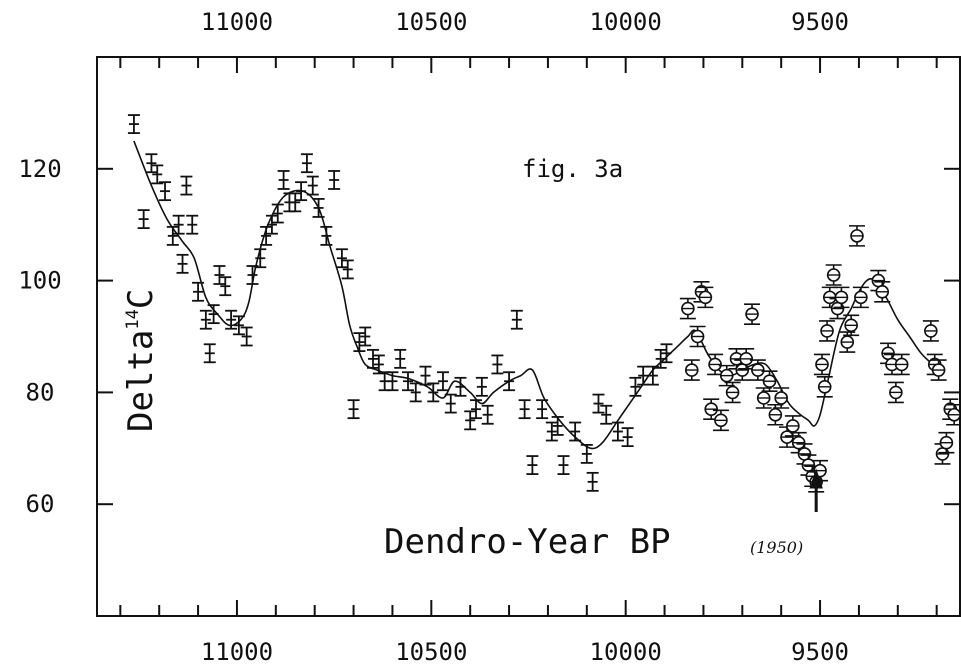  Describe the element at coordinates (776, 547) in the screenshot. I see `x-axis-label-note: (1950)` at that location.